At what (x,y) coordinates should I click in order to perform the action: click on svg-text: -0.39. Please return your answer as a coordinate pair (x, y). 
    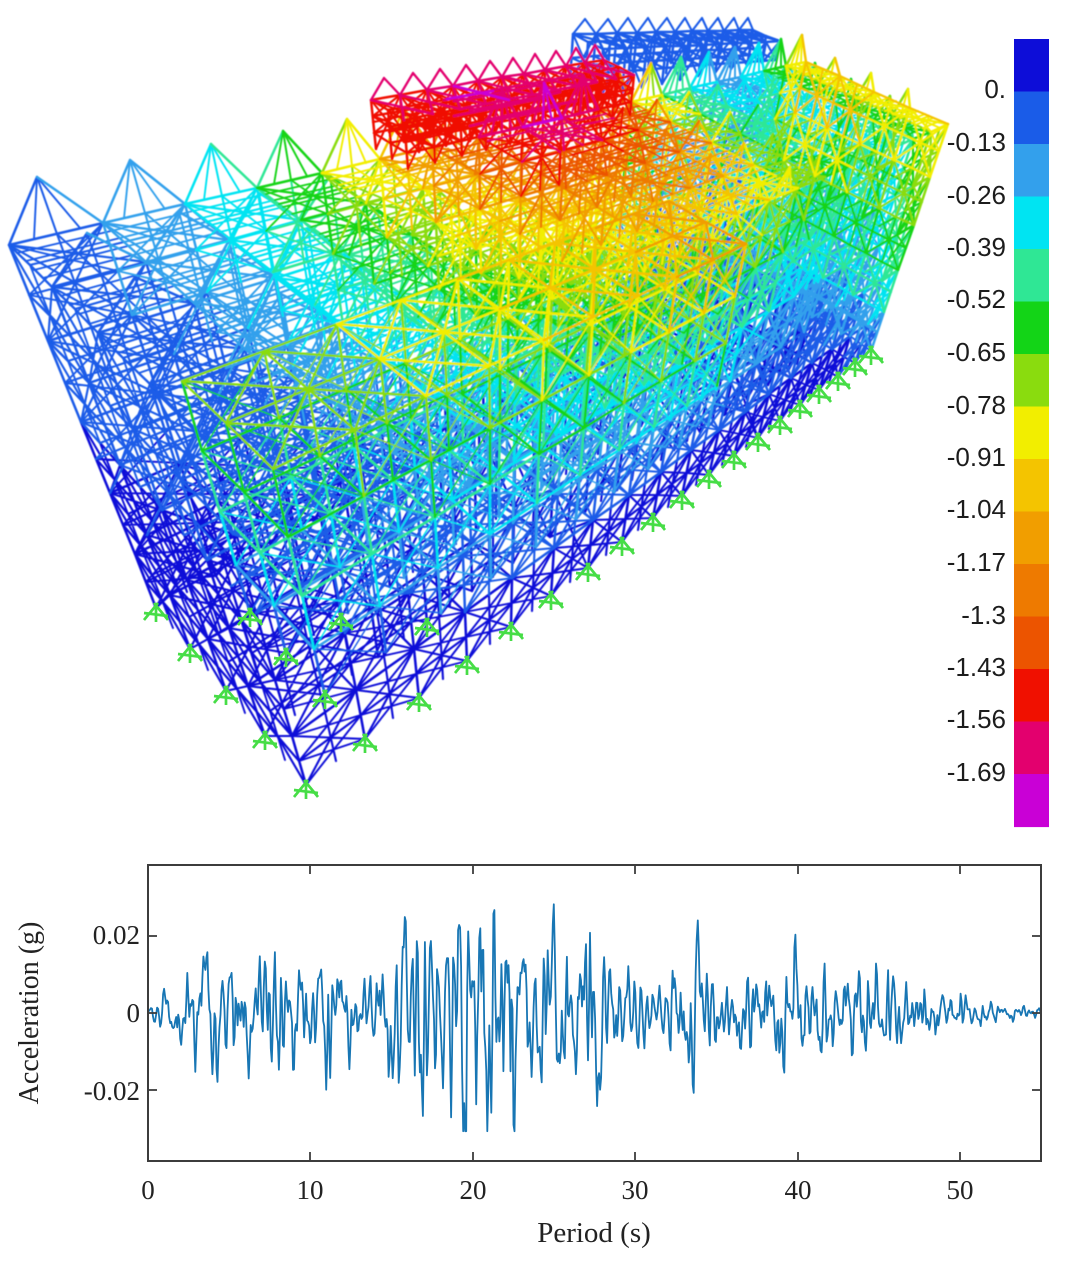
    Looking at the image, I should click on (976, 247).